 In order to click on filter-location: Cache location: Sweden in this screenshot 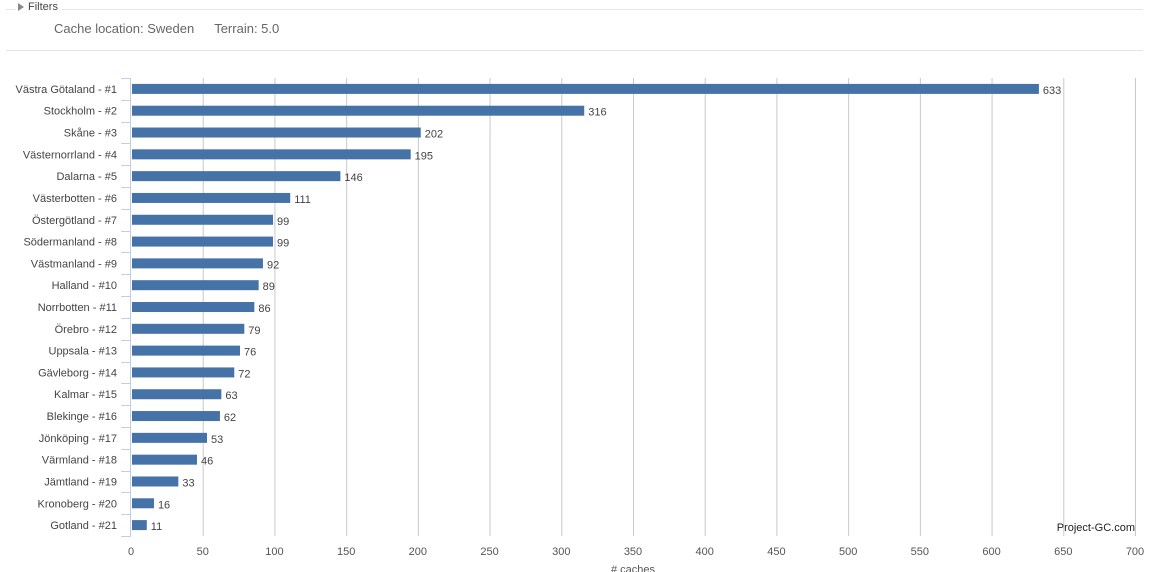, I will do `click(124, 28)`.